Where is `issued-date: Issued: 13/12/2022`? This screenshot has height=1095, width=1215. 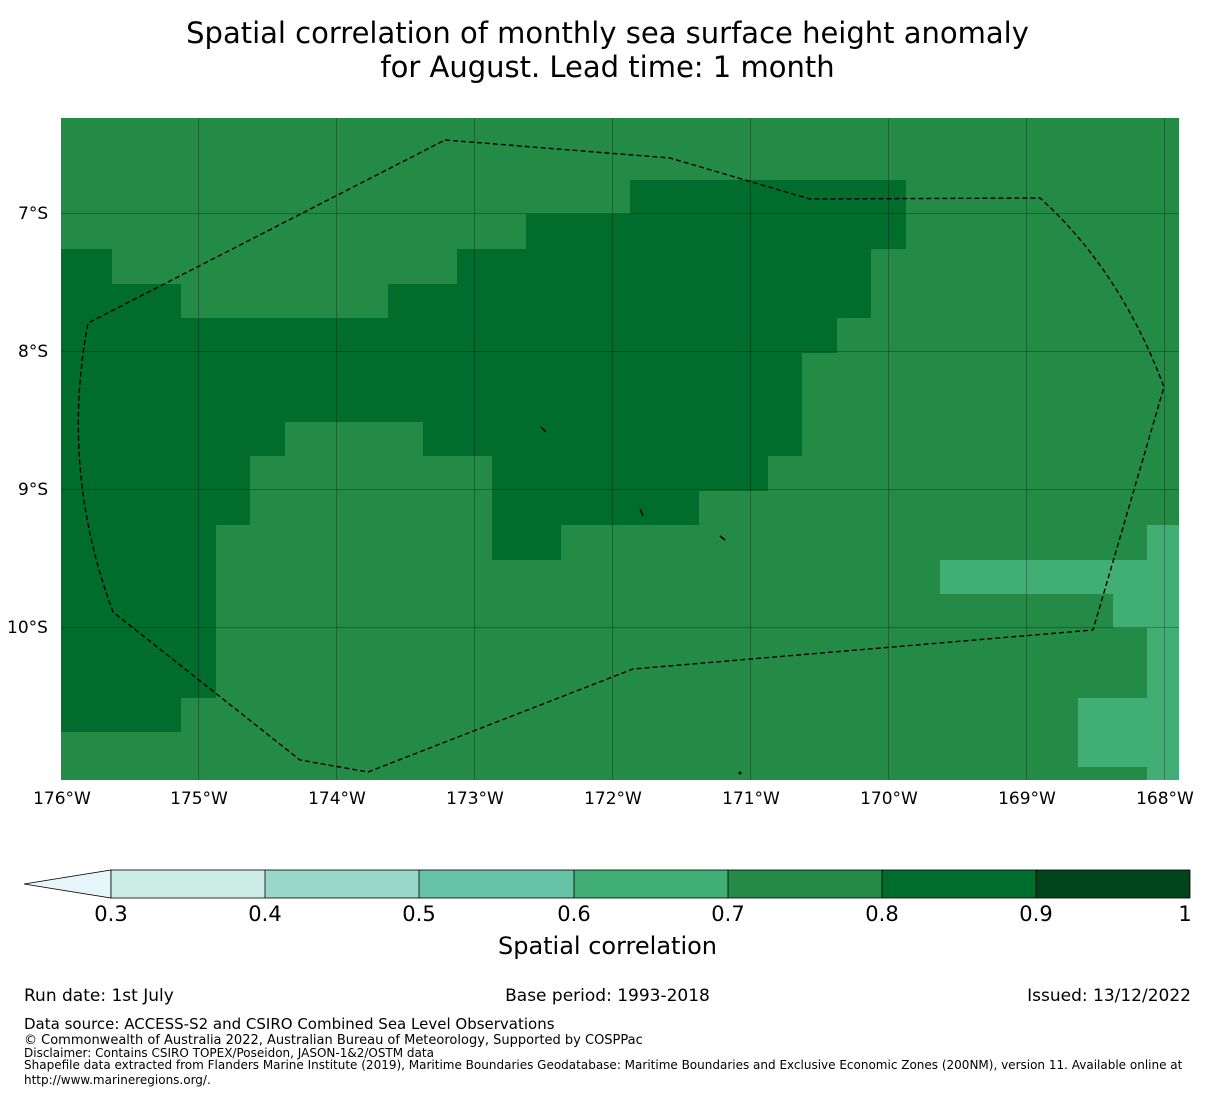
issued-date: Issued: 13/12/2022 is located at coordinates (1109, 996).